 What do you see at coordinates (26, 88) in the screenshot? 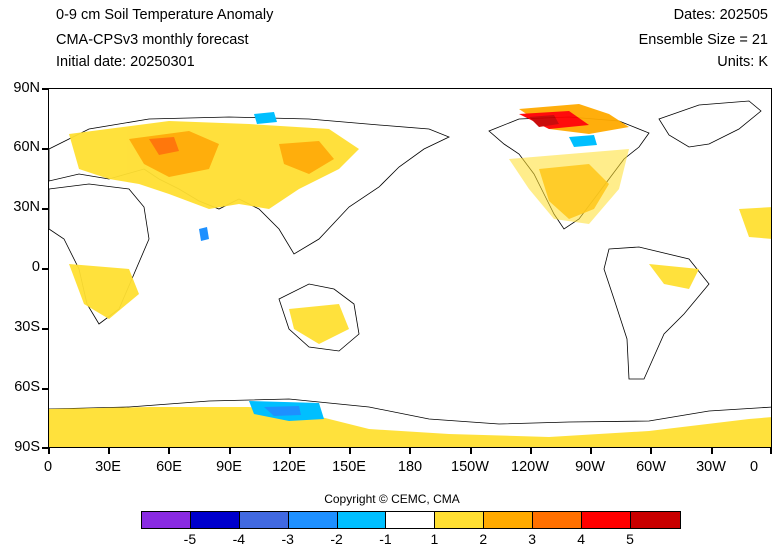
I see `y-label-90n: 90N` at bounding box center [26, 88].